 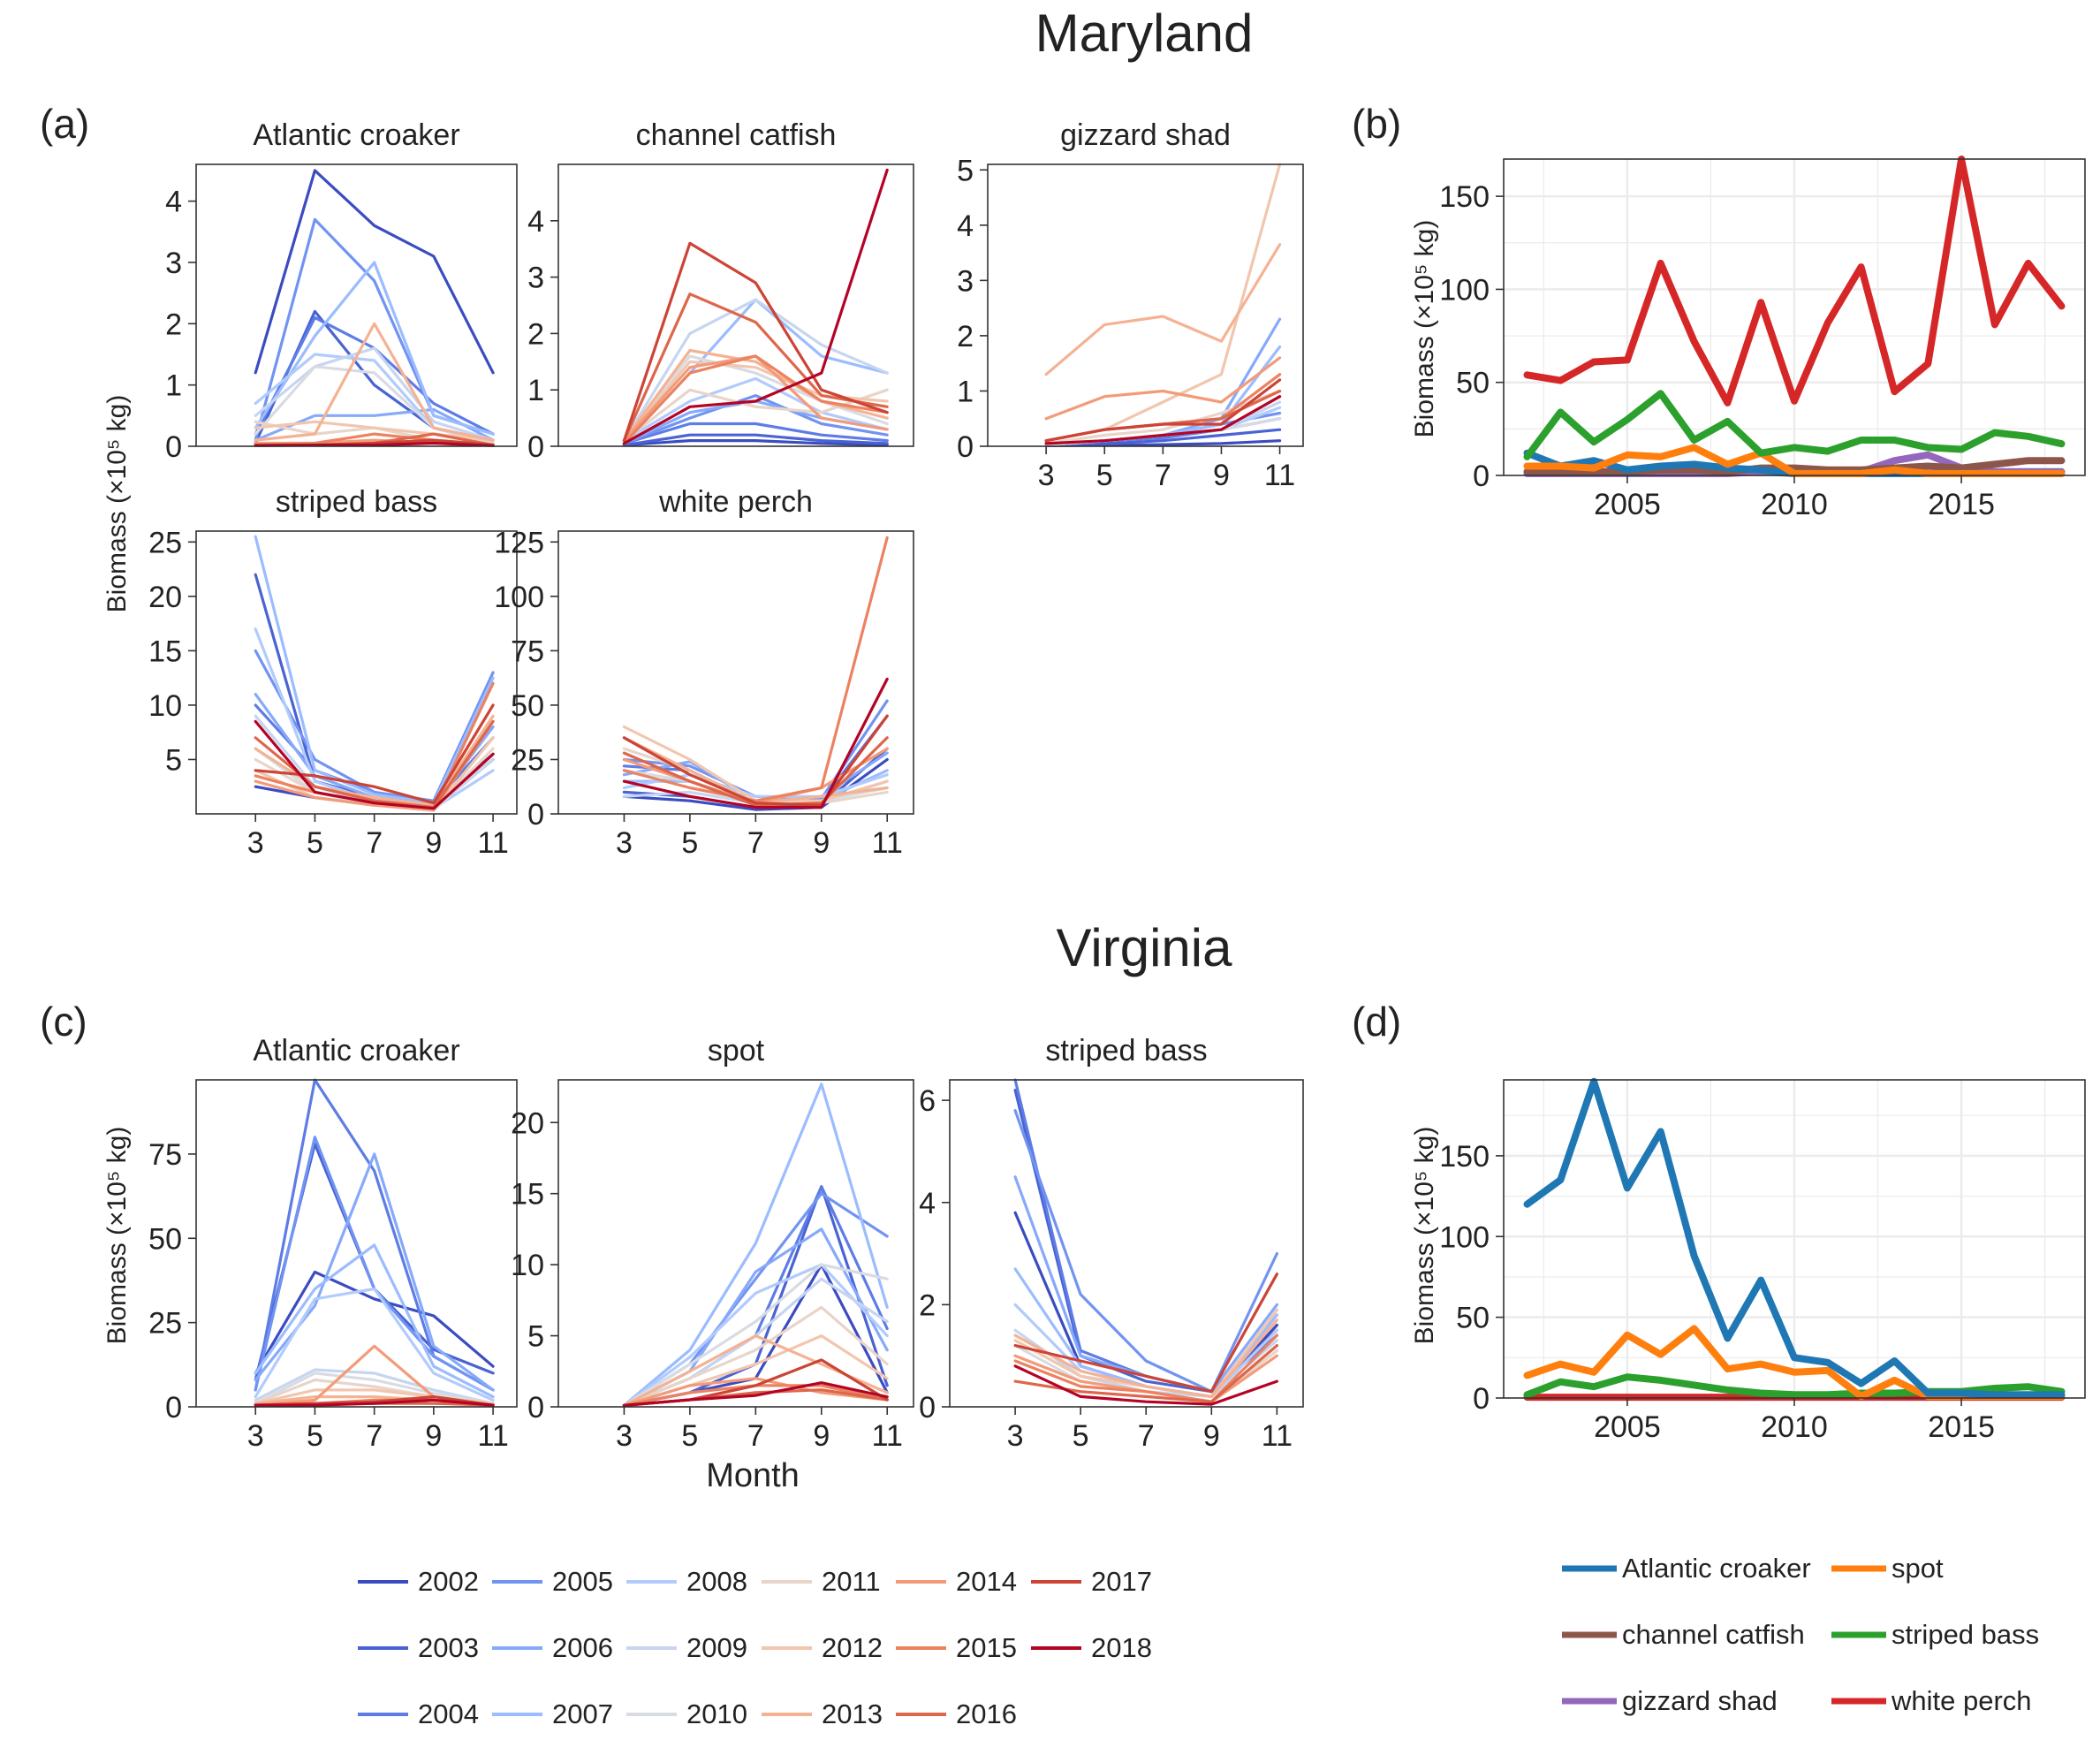 I want to click on facet-title: striped bass, so click(x=1126, y=1051).